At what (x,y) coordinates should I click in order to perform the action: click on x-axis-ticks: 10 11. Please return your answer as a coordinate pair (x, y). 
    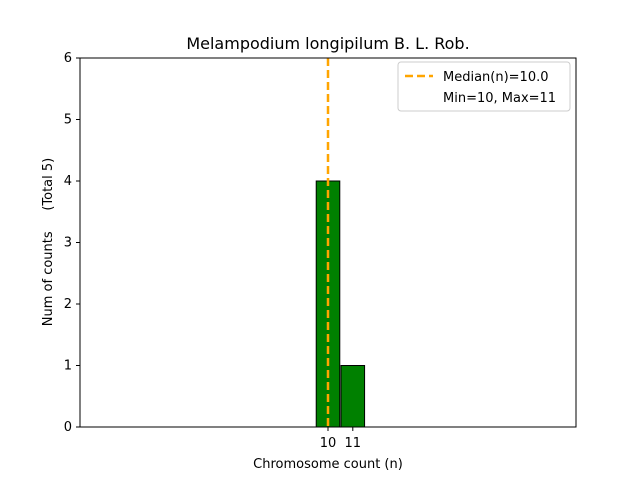
    Looking at the image, I should click on (340, 439).